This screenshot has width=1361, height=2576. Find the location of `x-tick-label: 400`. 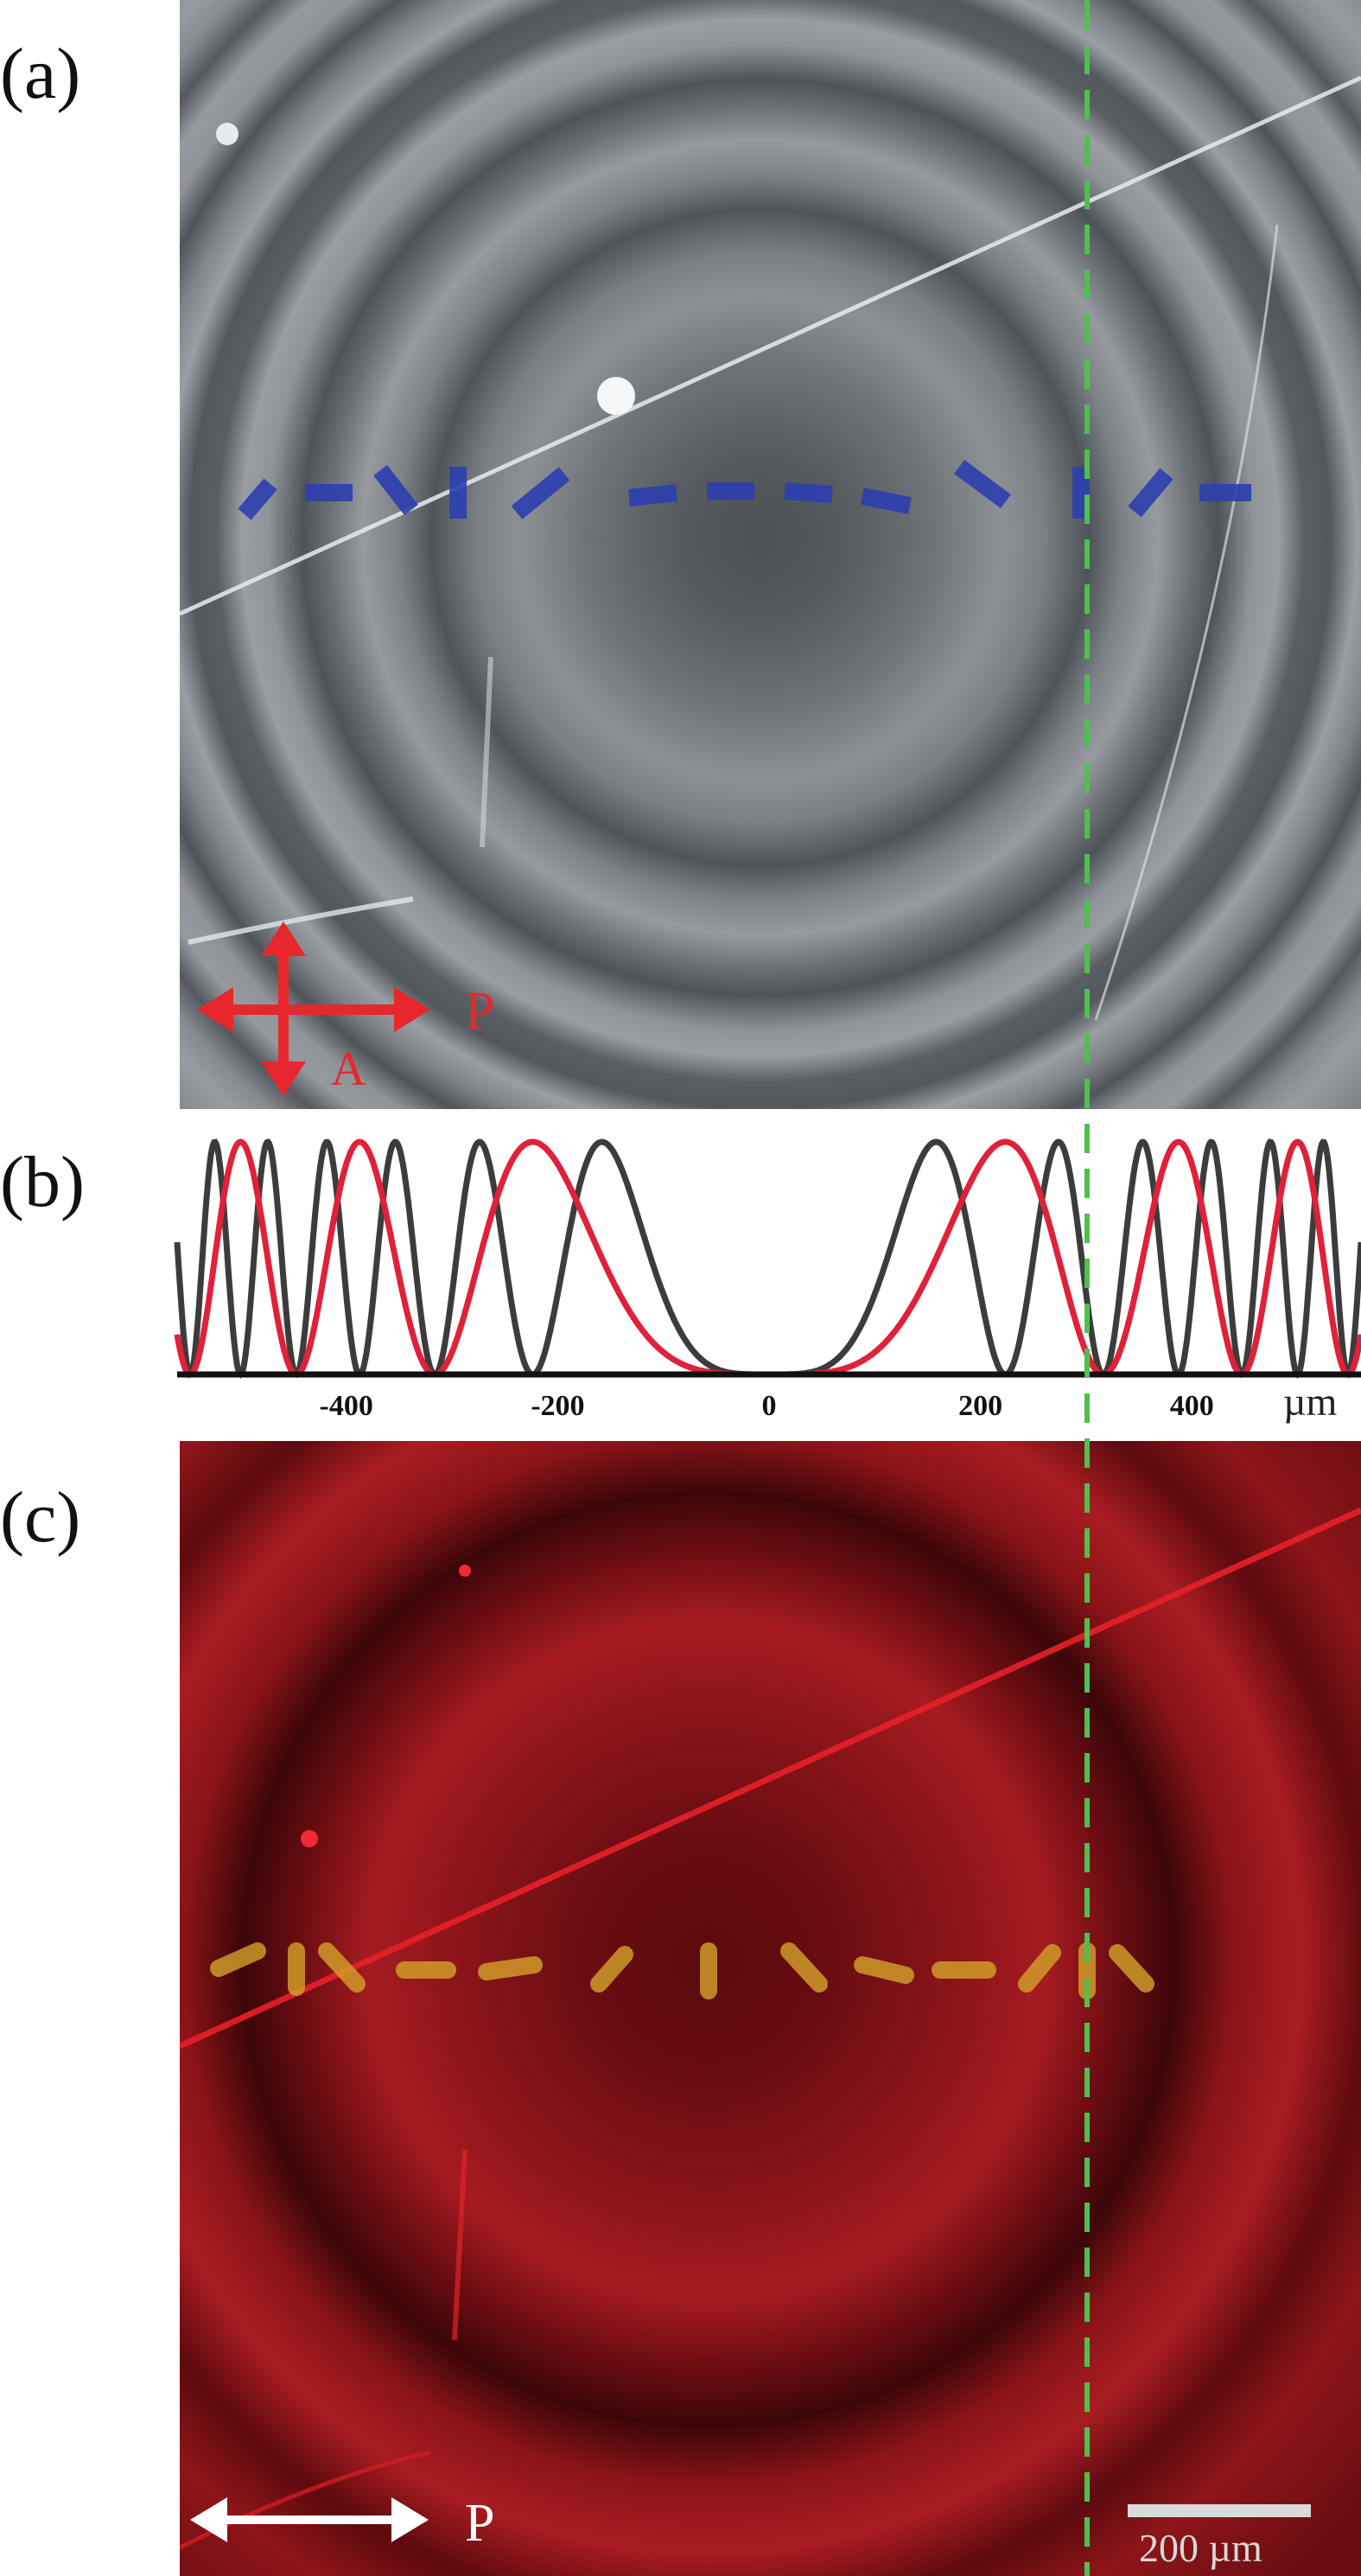

x-tick-label: 400 is located at coordinates (1192, 1406).